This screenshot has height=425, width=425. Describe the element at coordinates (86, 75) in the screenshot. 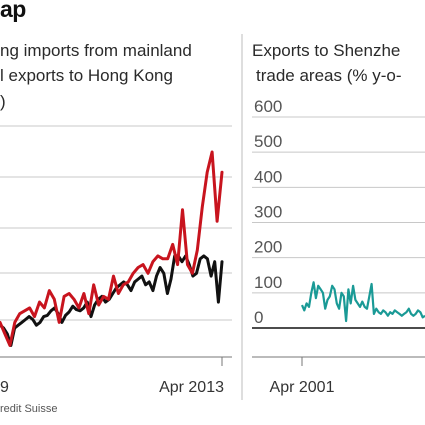

I see `left-chart-subtitle-line2: l exports to Hong Kong` at that location.